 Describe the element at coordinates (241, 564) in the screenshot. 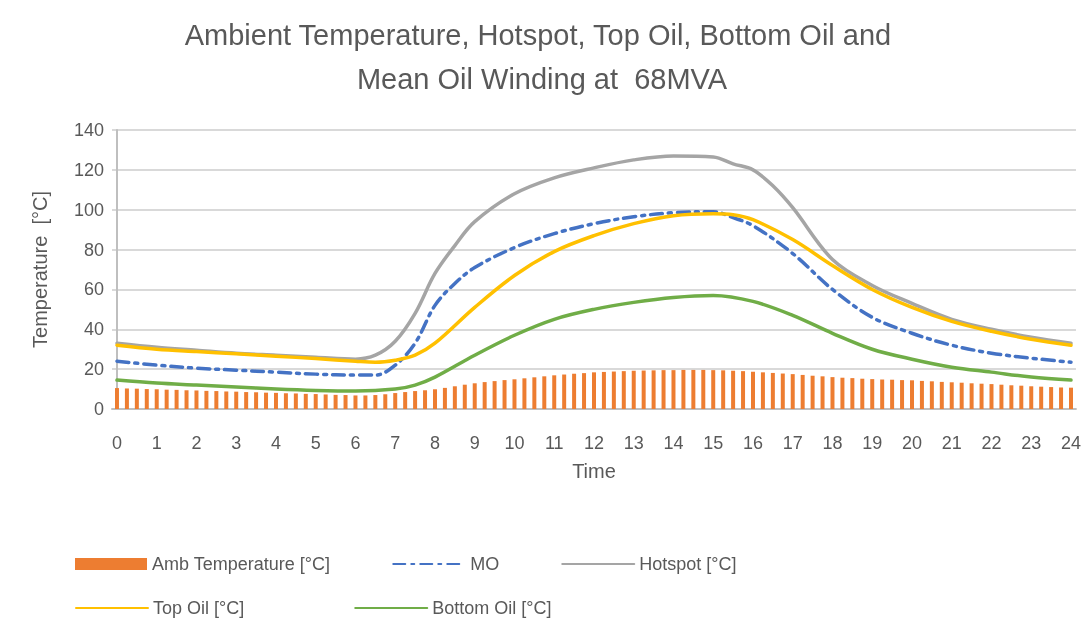

I see `legend-label: Amb Temperature [°C]` at that location.